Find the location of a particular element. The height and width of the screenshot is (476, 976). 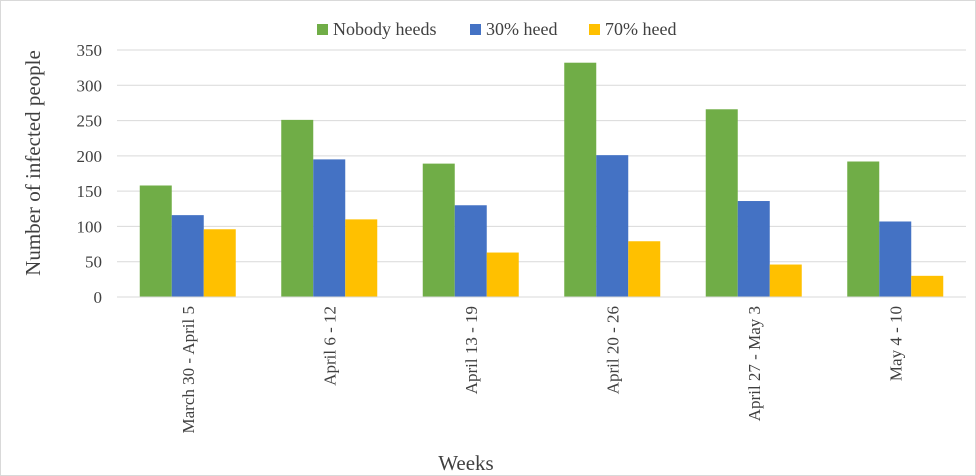

y-tick-label: 150 is located at coordinates (90, 191).